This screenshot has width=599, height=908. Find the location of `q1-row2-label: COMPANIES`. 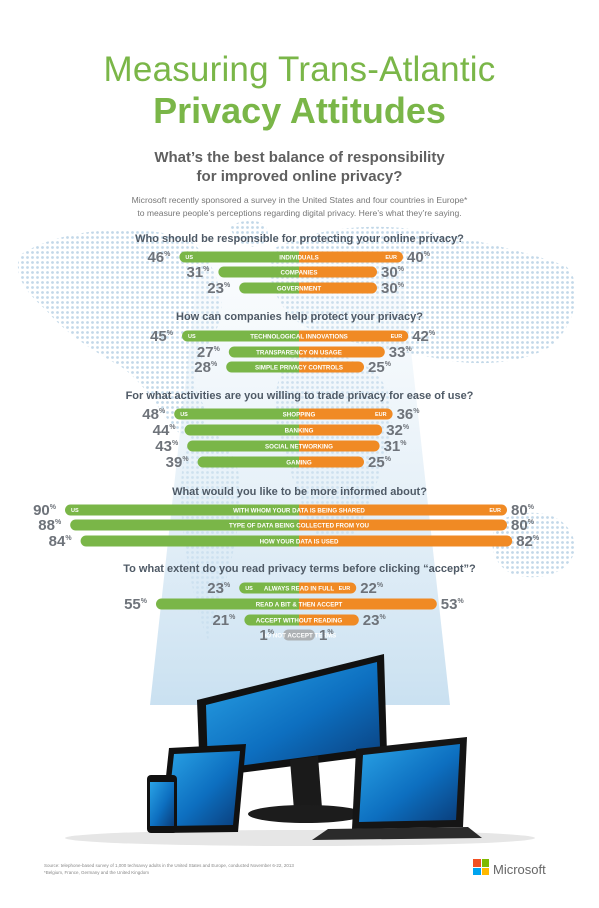

q1-row2-label: COMPANIES is located at coordinates (298, 272).